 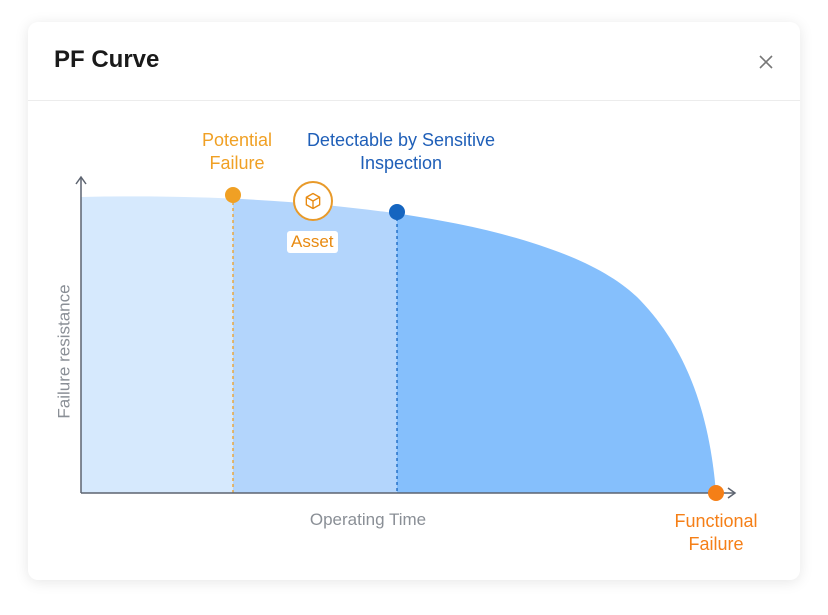 I want to click on detectable-label-line1: Detectable by Sensitive, so click(x=401, y=140).